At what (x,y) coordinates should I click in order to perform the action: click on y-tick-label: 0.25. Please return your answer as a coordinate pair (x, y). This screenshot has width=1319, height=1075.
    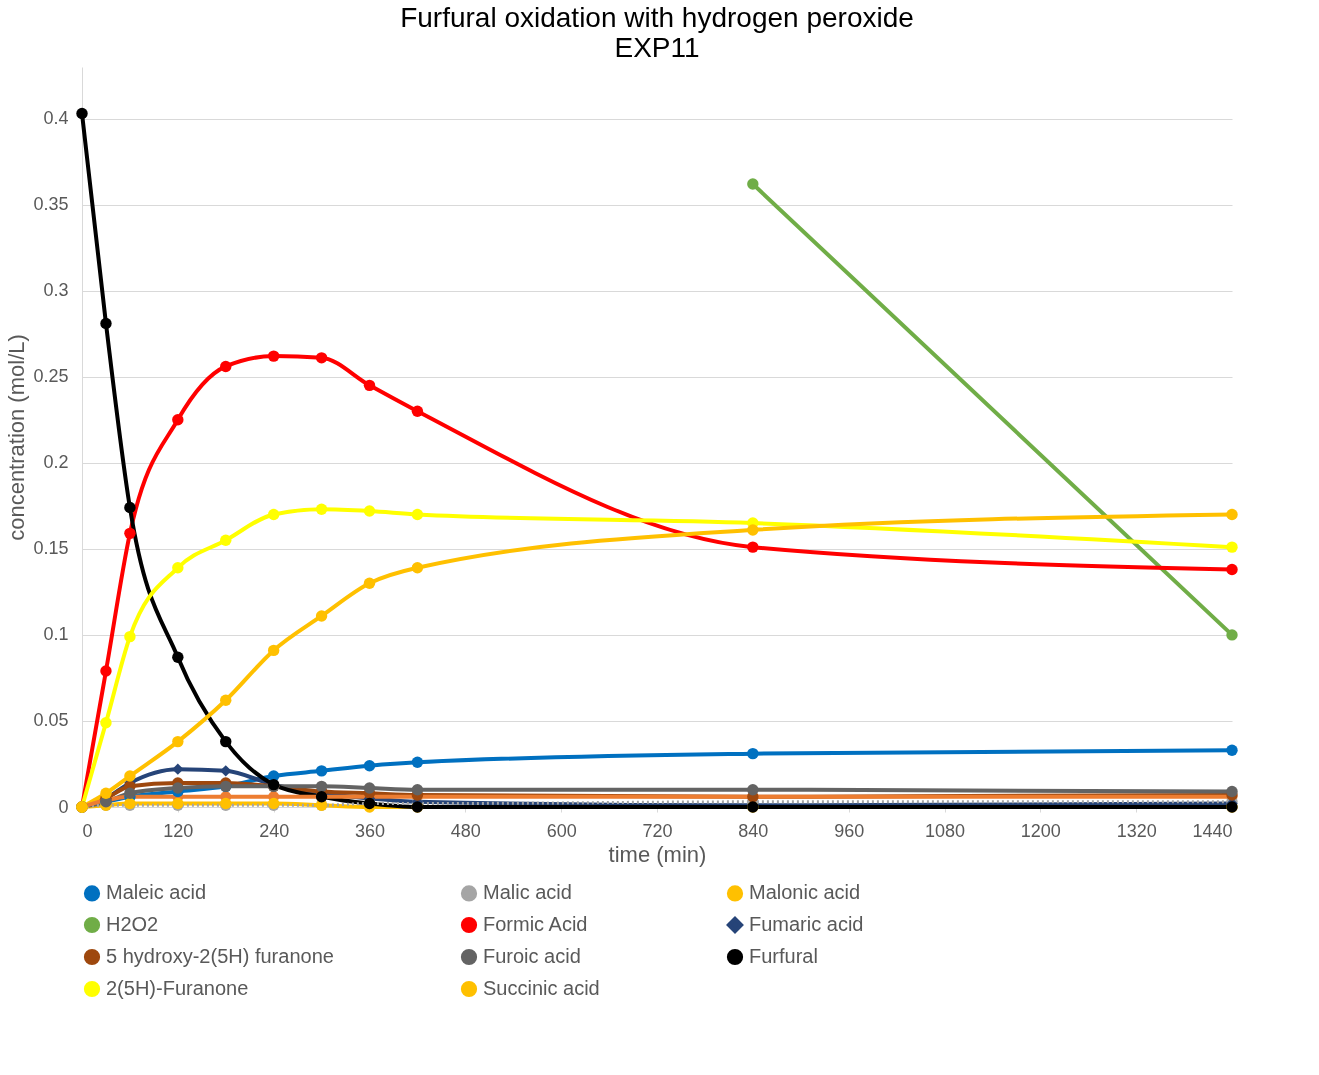
    Looking at the image, I should click on (51, 376).